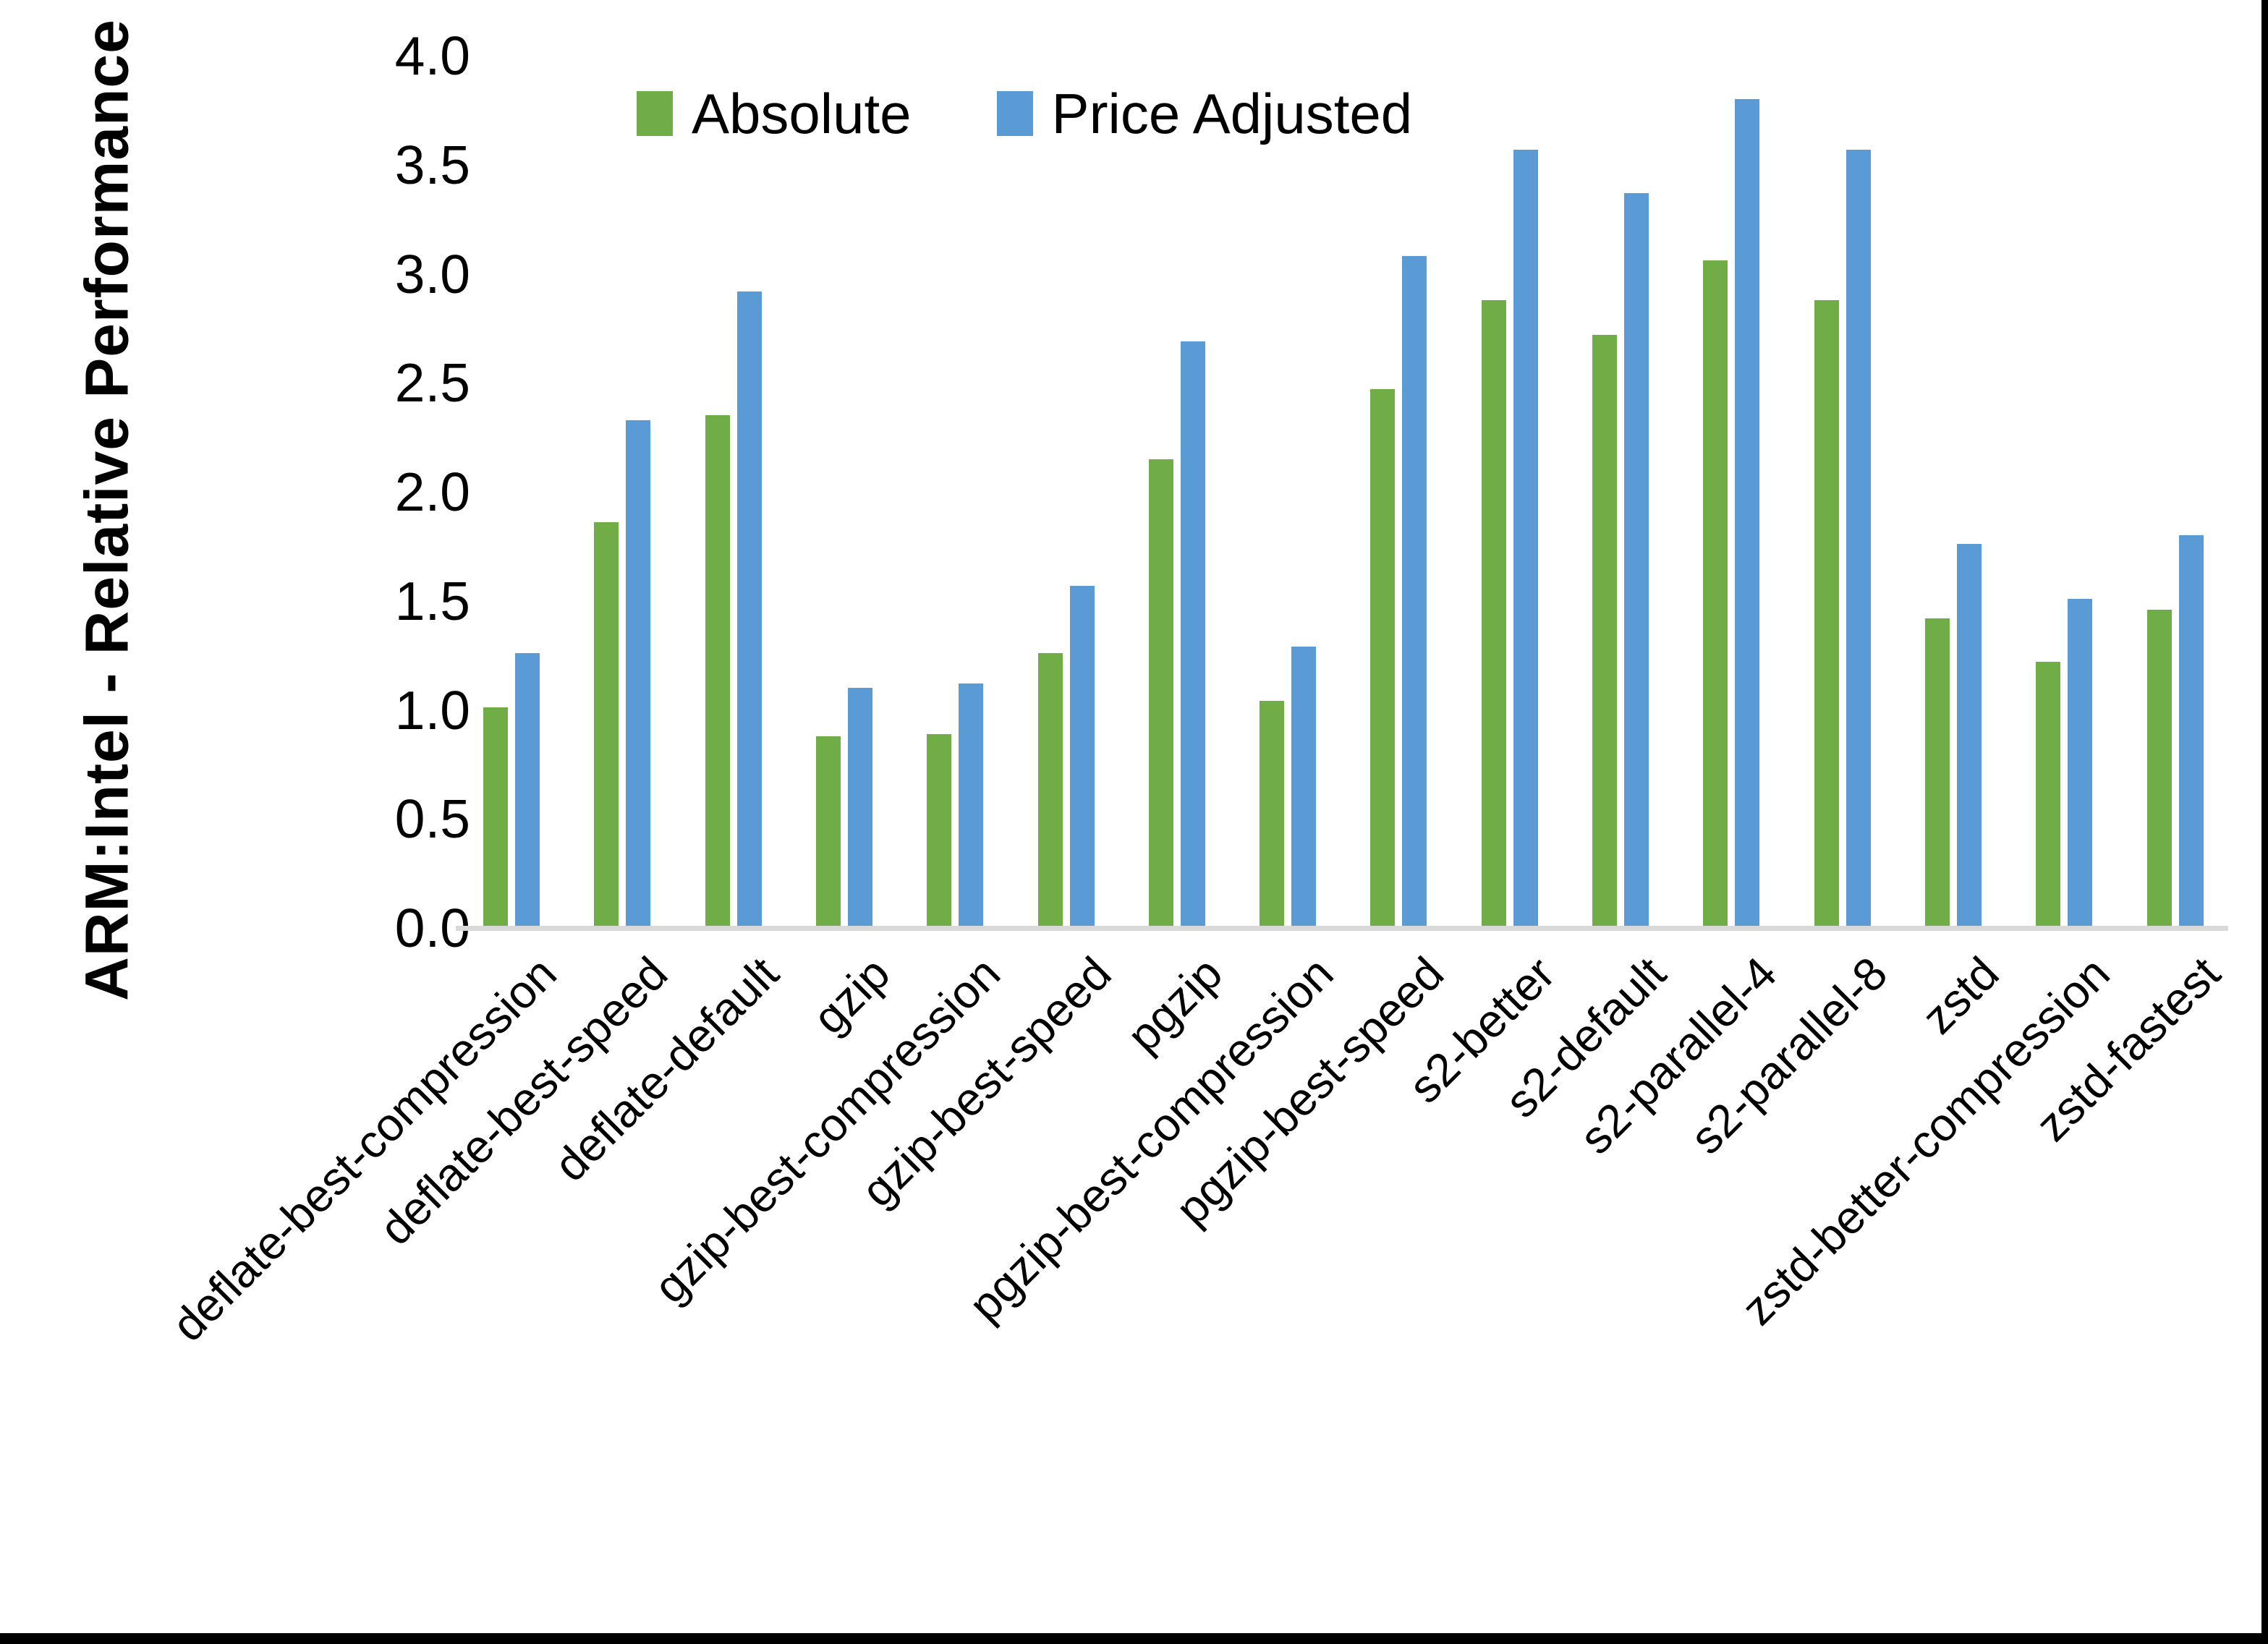 This screenshot has width=2268, height=1644. What do you see at coordinates (1969, 736) in the screenshot?
I see `bar-price-adjusted-zstd` at bounding box center [1969, 736].